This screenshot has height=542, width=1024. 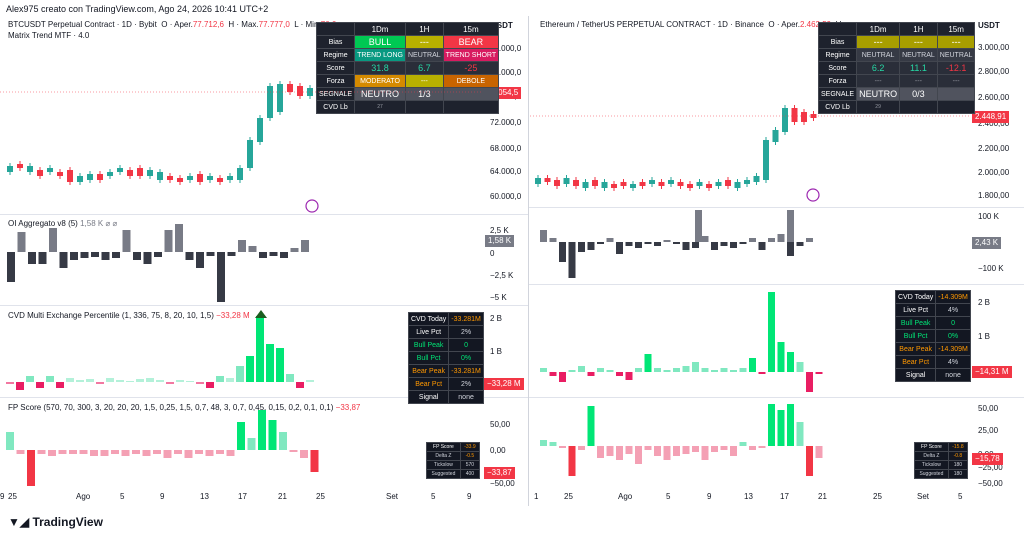 What do you see at coordinates (994, 172) in the screenshot?
I see `price-tick: 2.000,00` at bounding box center [994, 172].